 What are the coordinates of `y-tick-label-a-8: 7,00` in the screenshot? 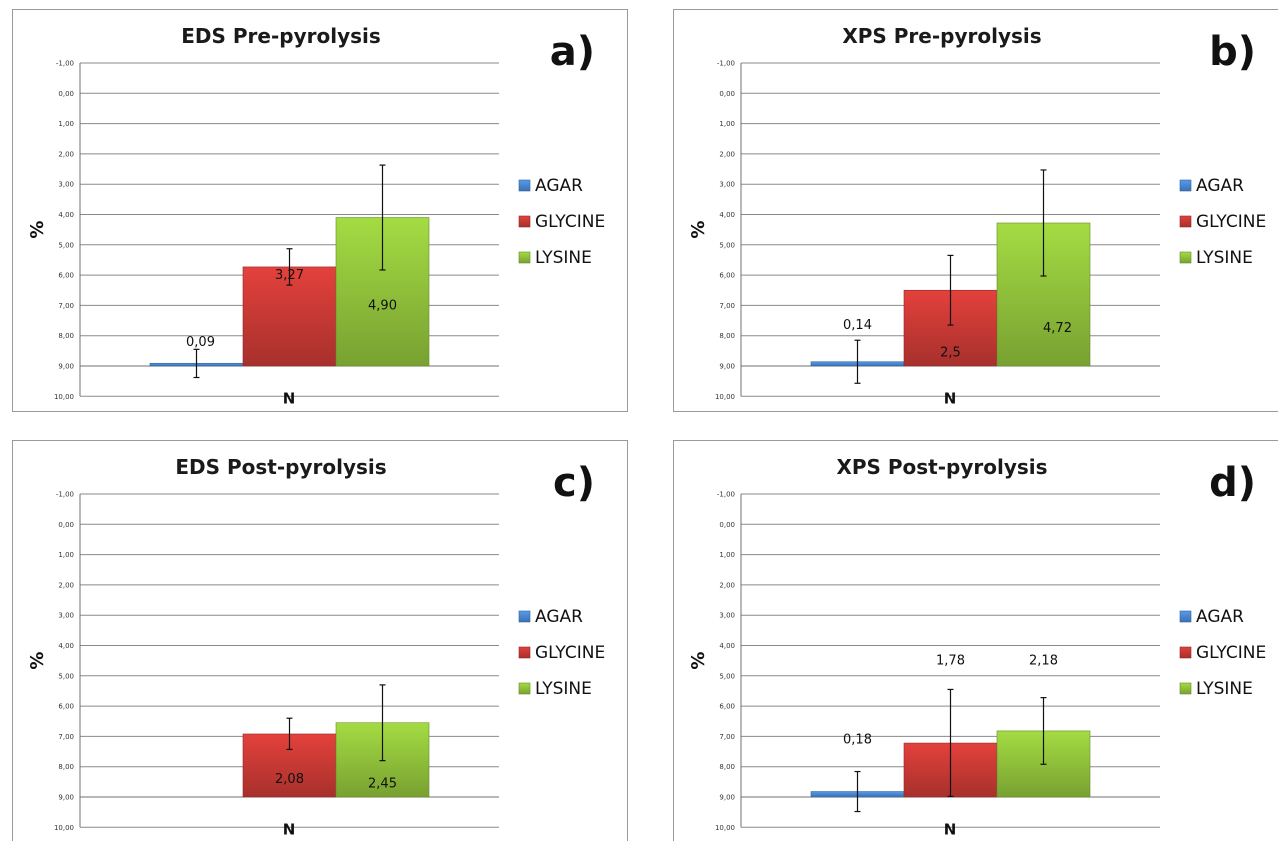 It's located at (66, 306).